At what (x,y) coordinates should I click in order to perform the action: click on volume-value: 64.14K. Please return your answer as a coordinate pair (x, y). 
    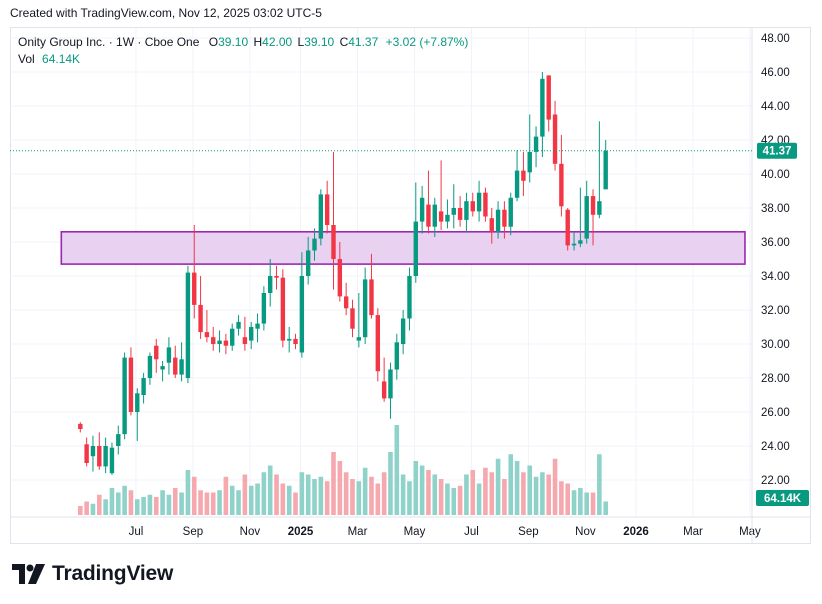
    Looking at the image, I should click on (61, 59).